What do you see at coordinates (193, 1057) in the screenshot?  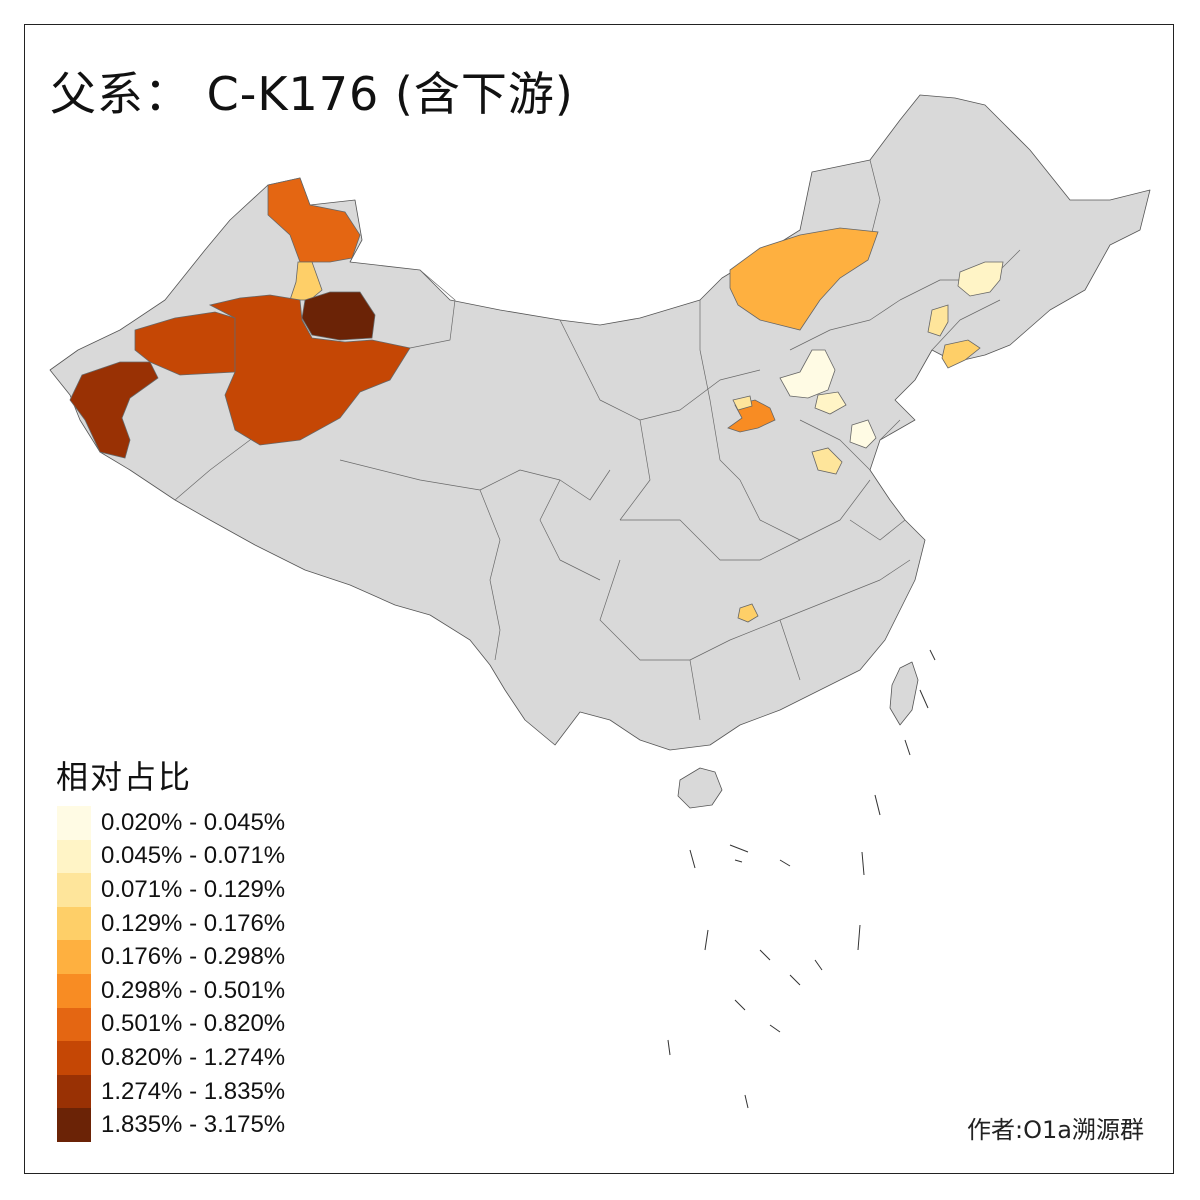 I see `legend-label: 0.820% - 1.274%` at bounding box center [193, 1057].